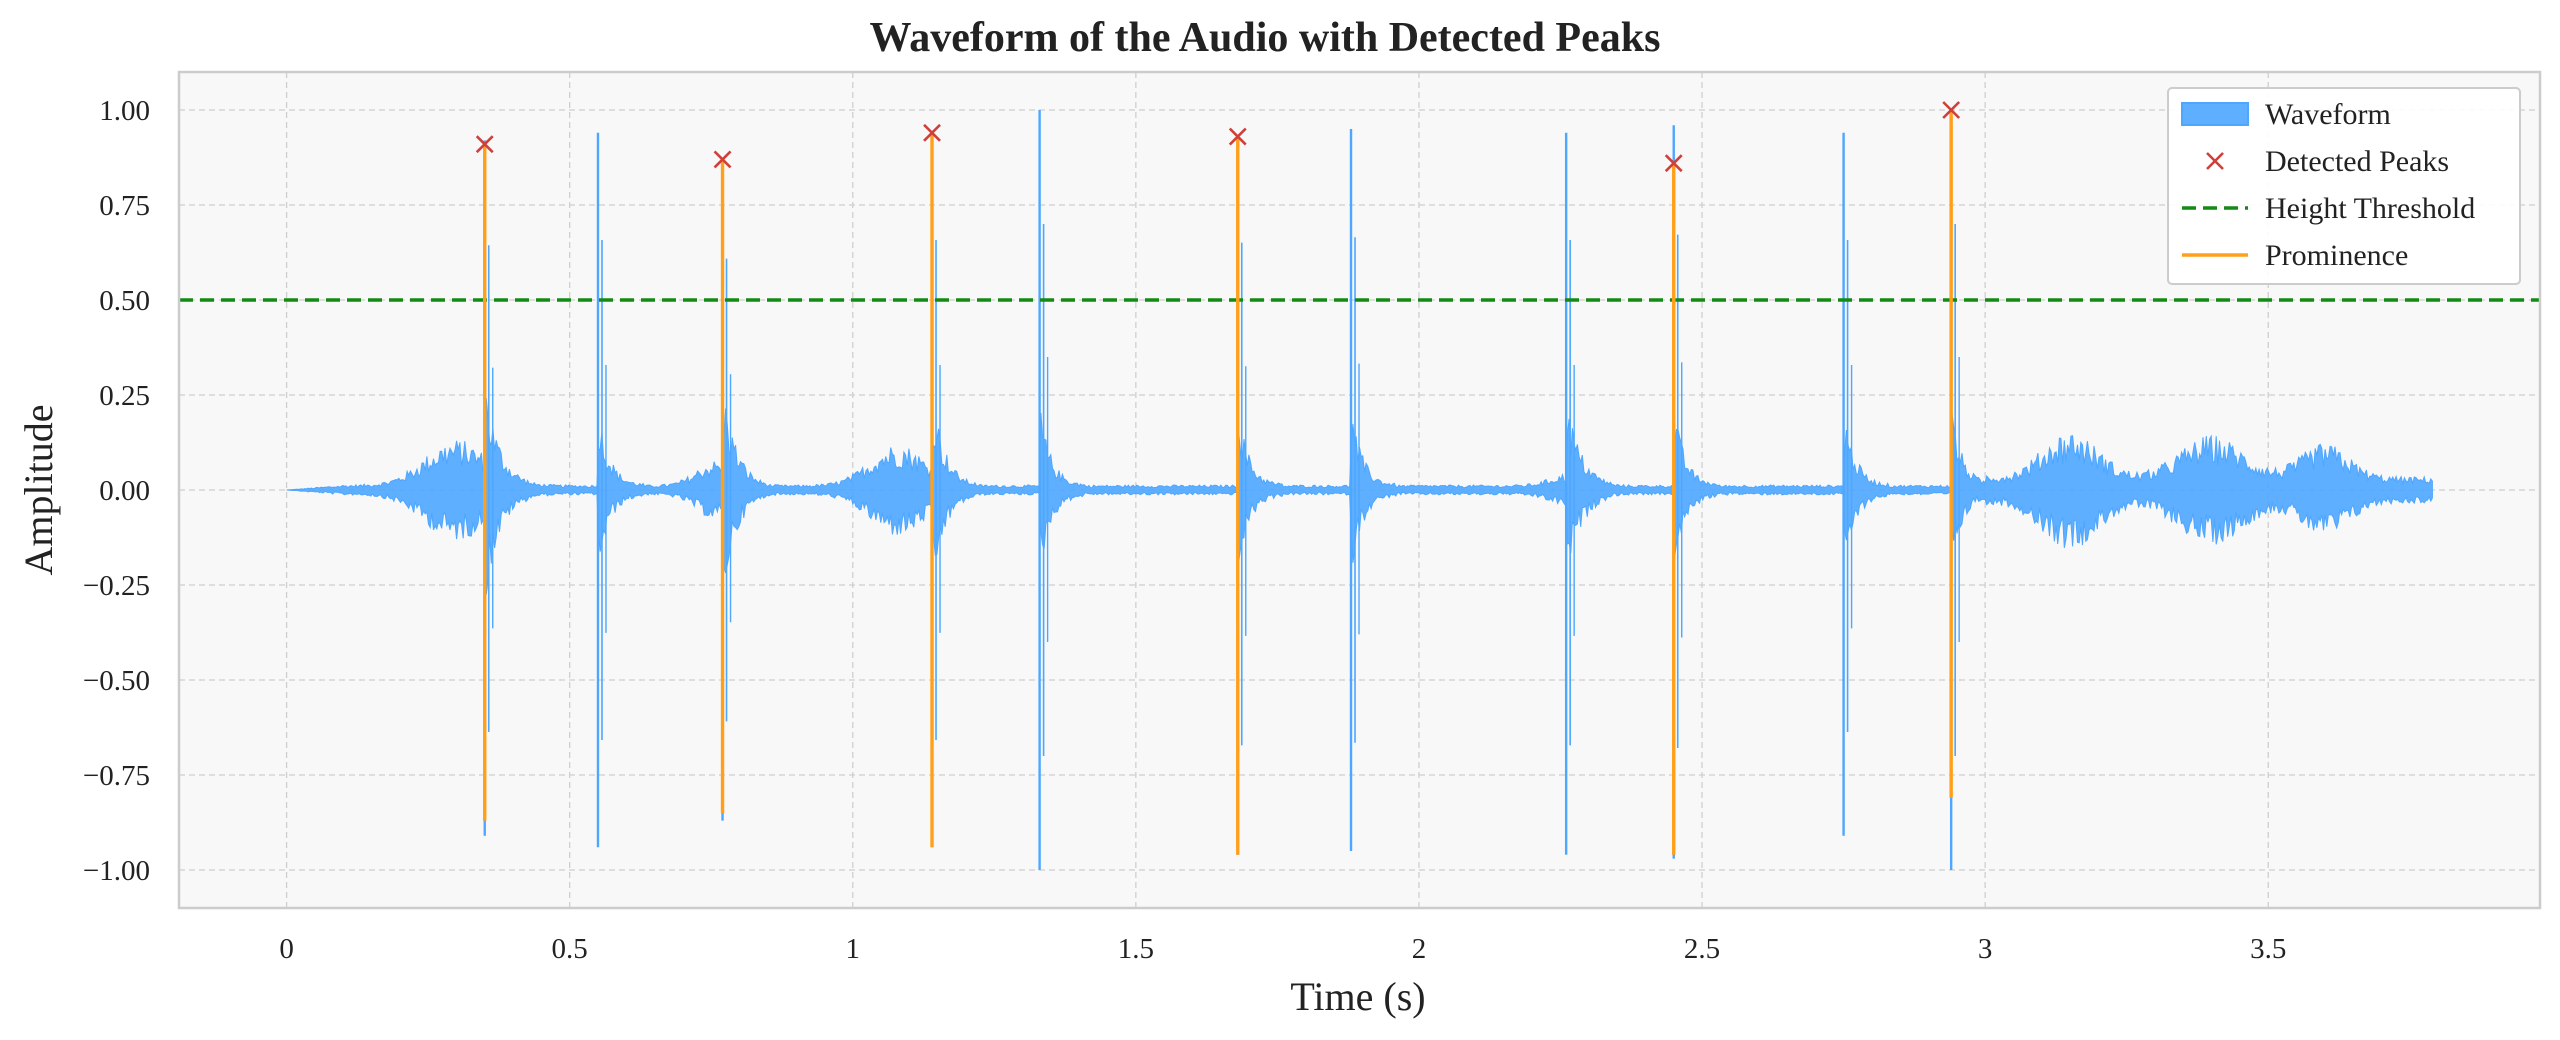 The image size is (2560, 1040). What do you see at coordinates (124, 206) in the screenshot?
I see `y-tick-label: 0.75` at bounding box center [124, 206].